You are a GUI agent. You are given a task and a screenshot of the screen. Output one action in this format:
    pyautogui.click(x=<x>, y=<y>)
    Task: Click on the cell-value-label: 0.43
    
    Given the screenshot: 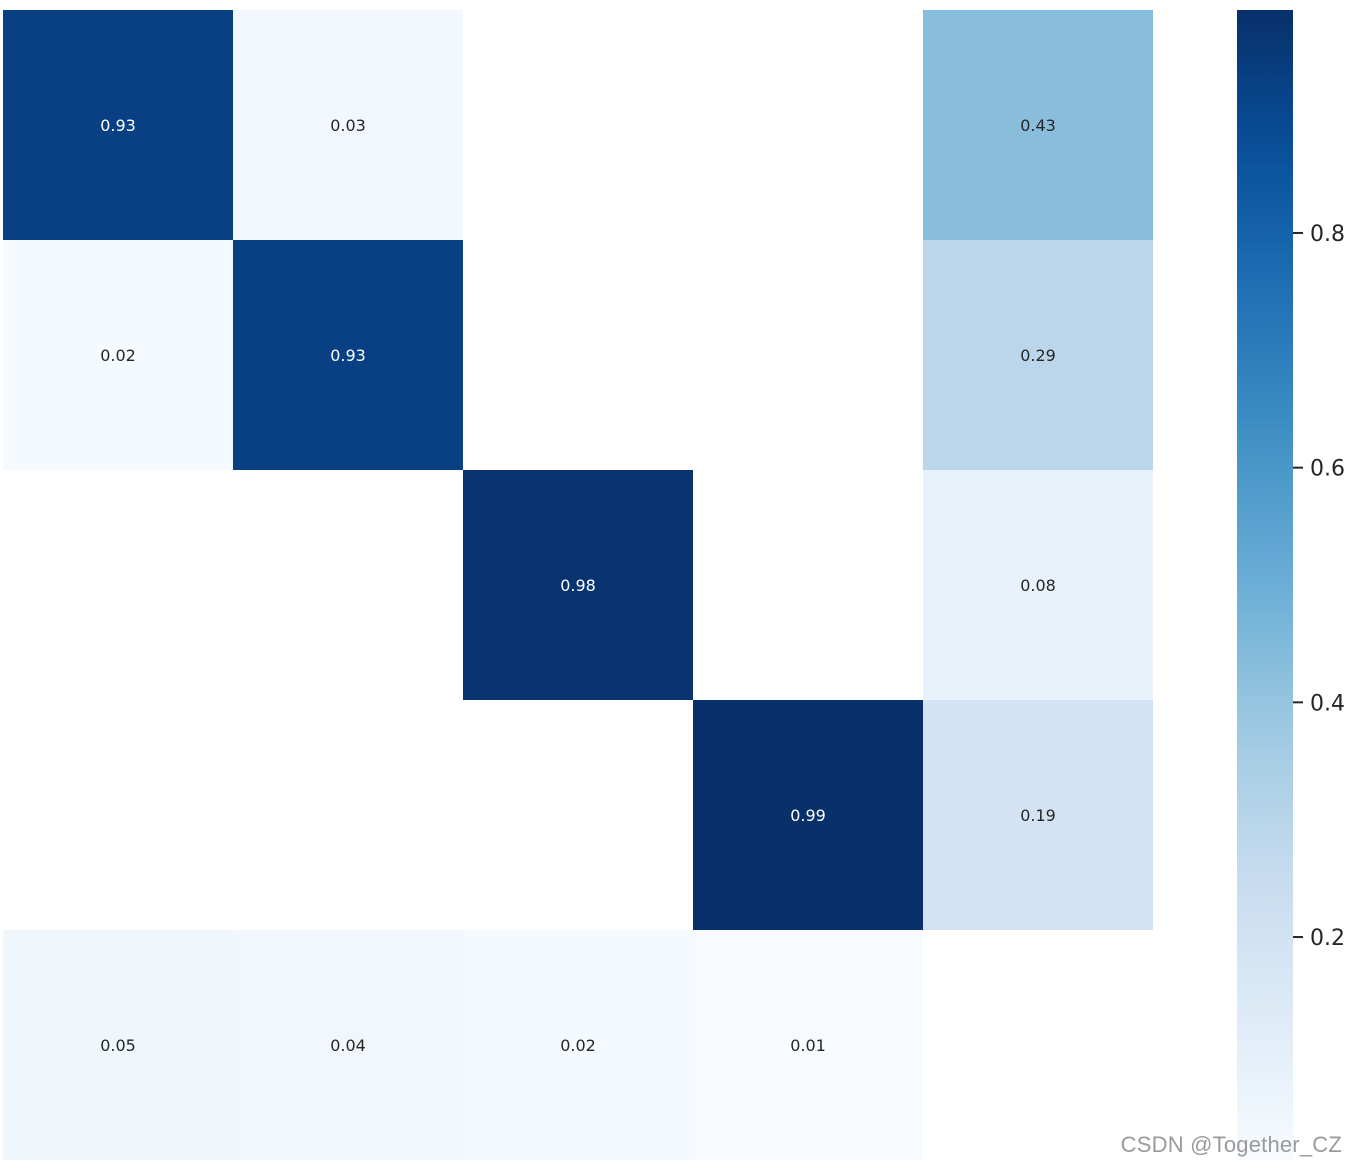 What is the action you would take?
    pyautogui.click(x=1038, y=125)
    